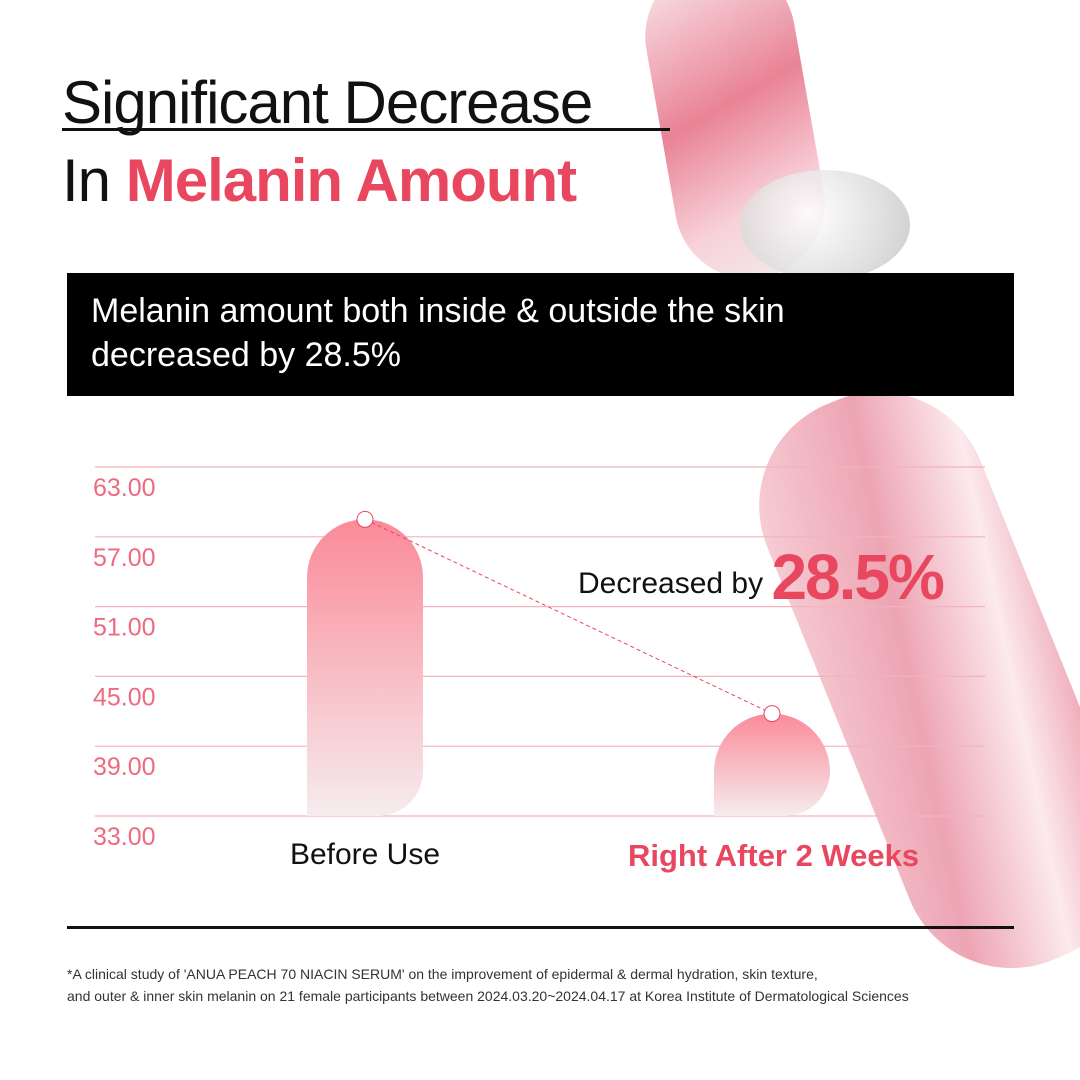 This screenshot has height=1080, width=1080. Describe the element at coordinates (825, 225) in the screenshot. I see `serum-bubble-image` at that location.